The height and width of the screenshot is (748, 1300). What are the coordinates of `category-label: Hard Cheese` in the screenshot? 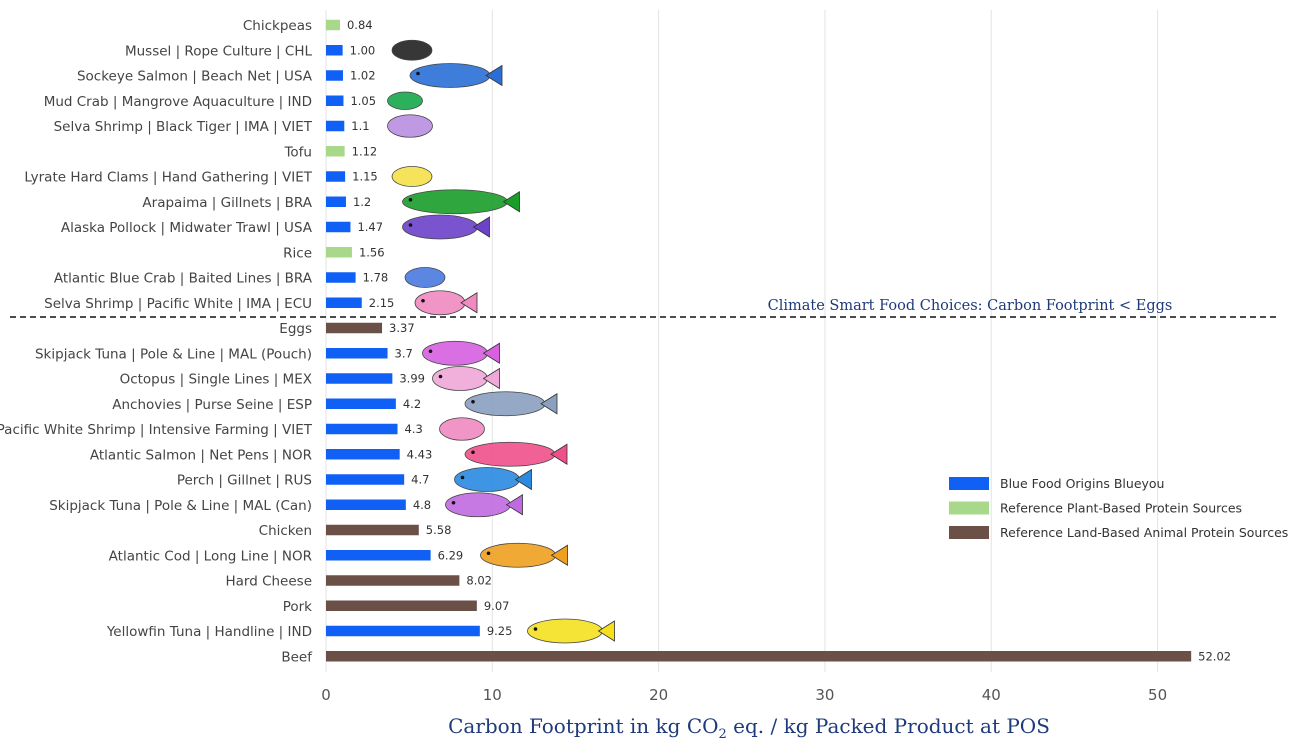 It's located at (268, 582).